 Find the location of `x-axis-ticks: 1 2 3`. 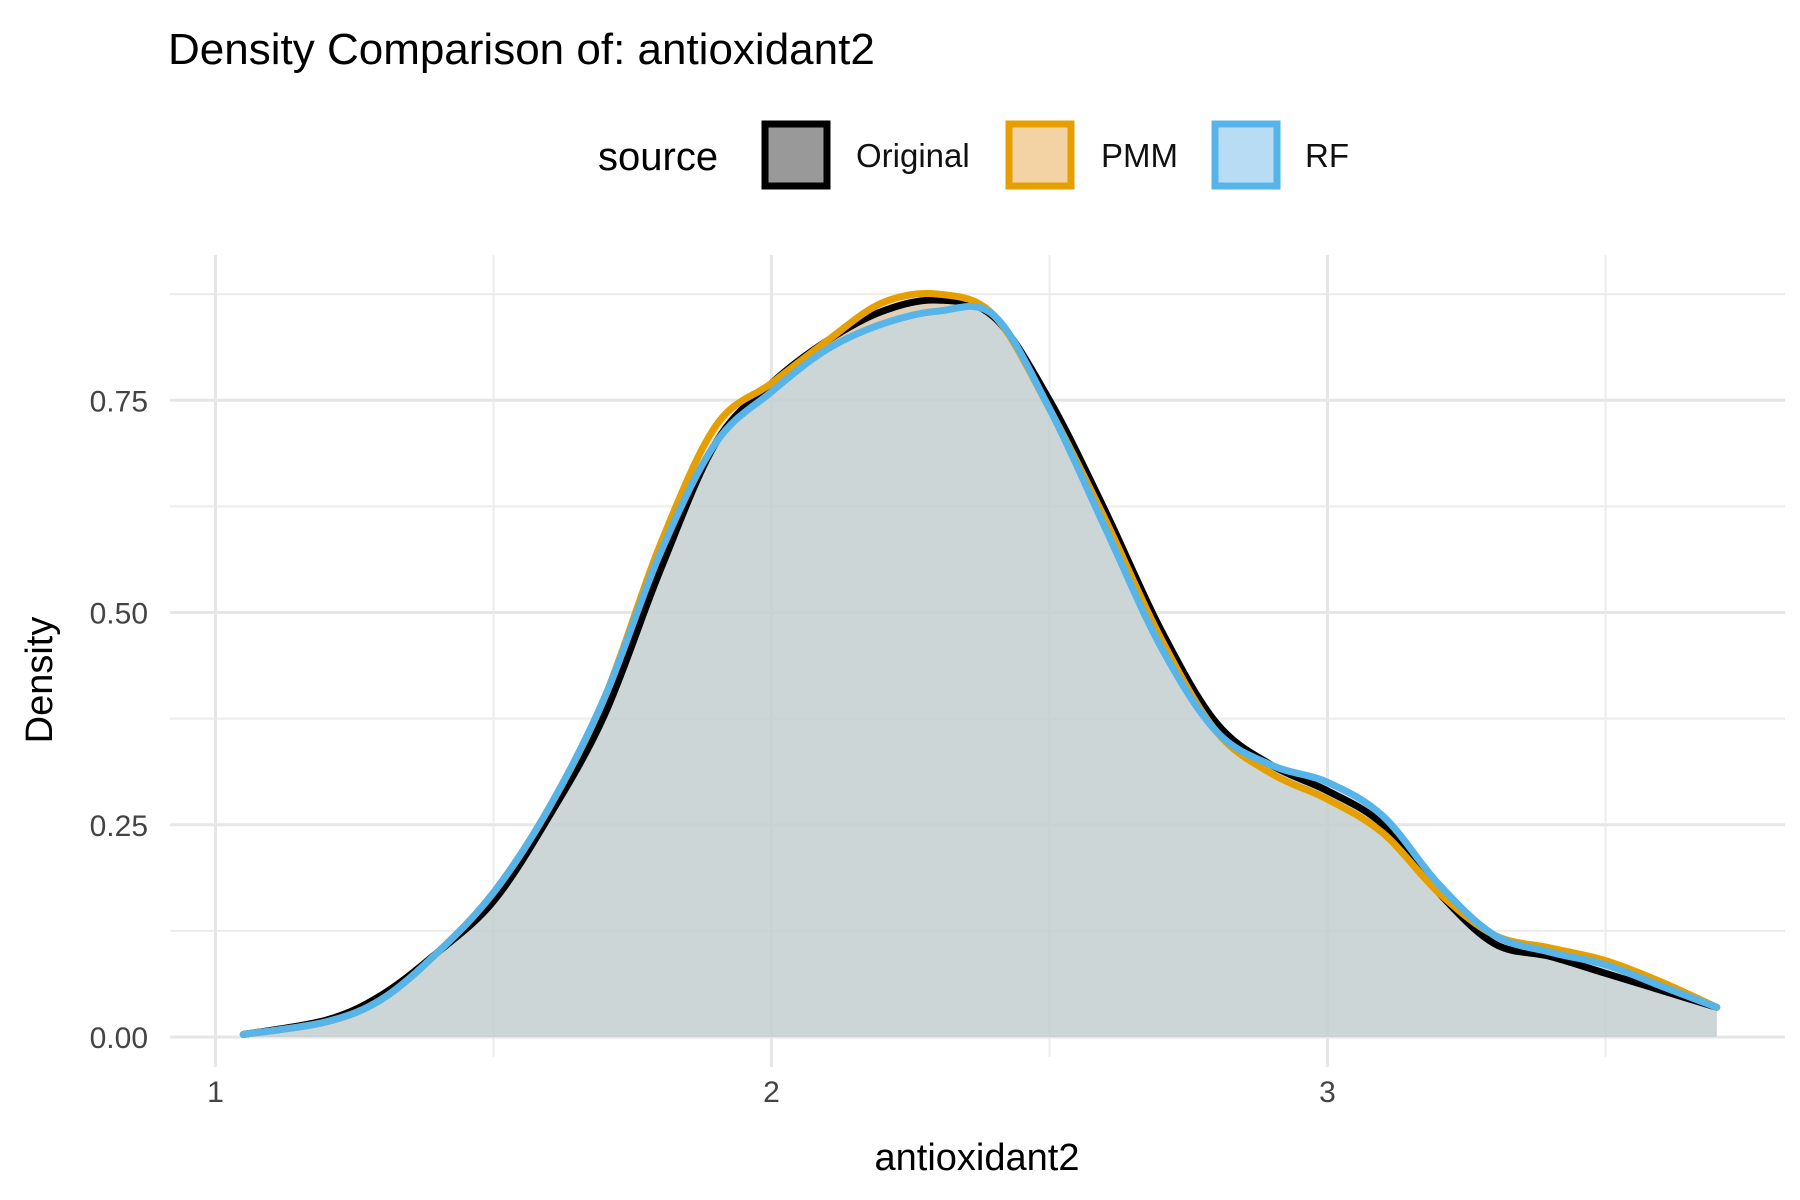

x-axis-ticks: 1 2 3 is located at coordinates (771, 1092).